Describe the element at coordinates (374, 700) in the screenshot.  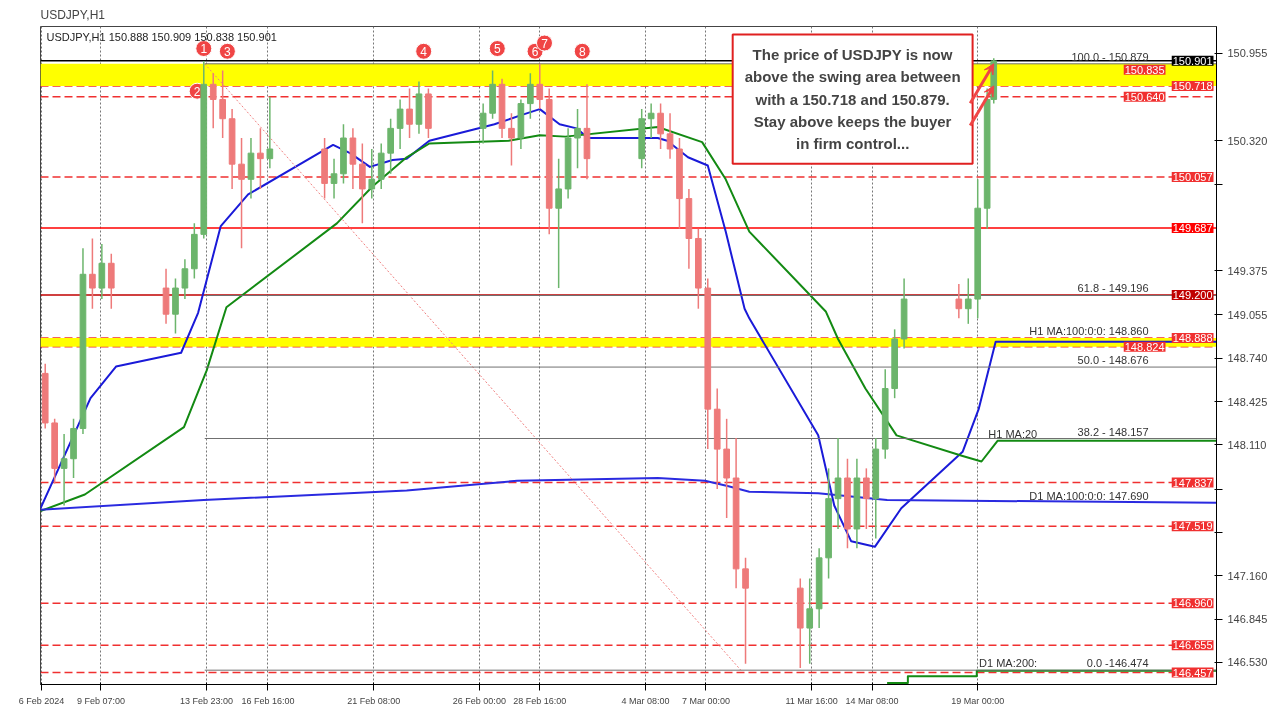
I see `x-tick-label: 21 Feb 08:00` at that location.